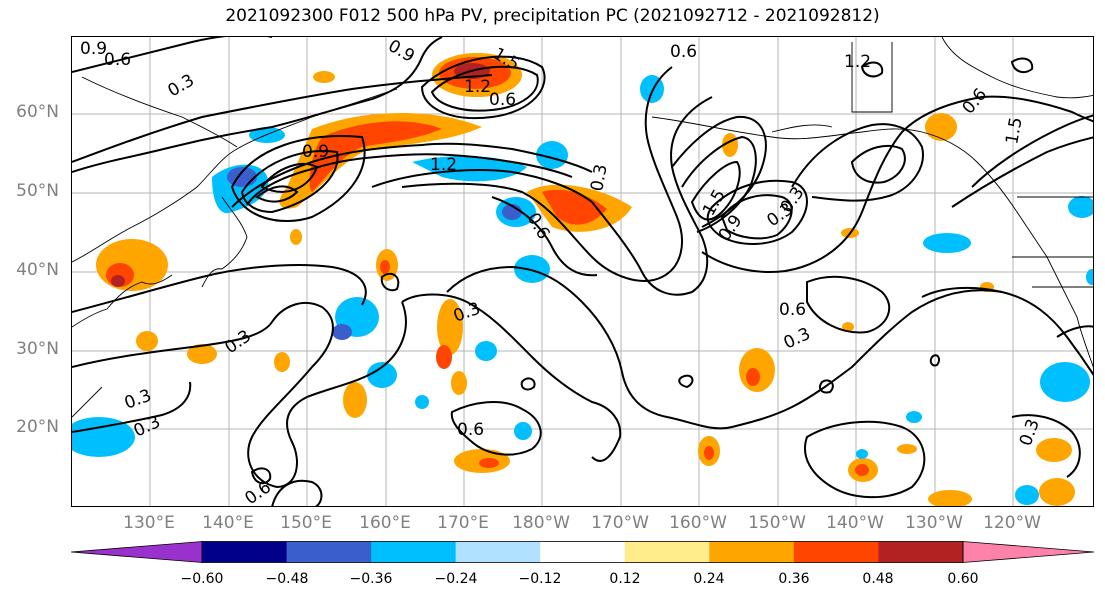  What do you see at coordinates (37, 191) in the screenshot?
I see `lat-label: 50°N` at bounding box center [37, 191].